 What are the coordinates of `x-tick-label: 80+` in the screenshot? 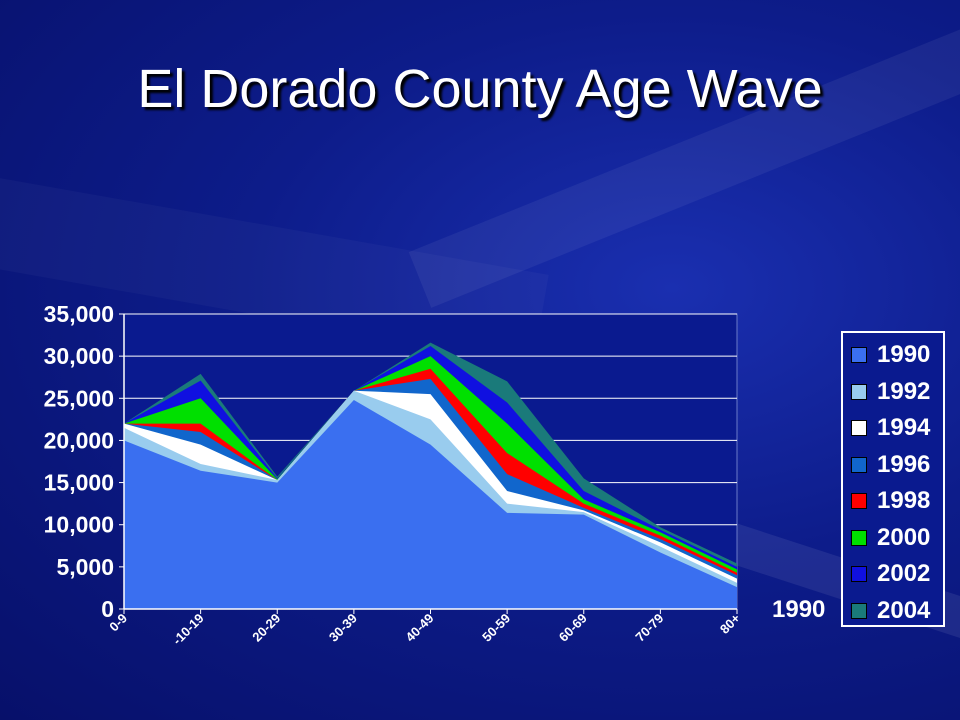 It's located at (730, 623).